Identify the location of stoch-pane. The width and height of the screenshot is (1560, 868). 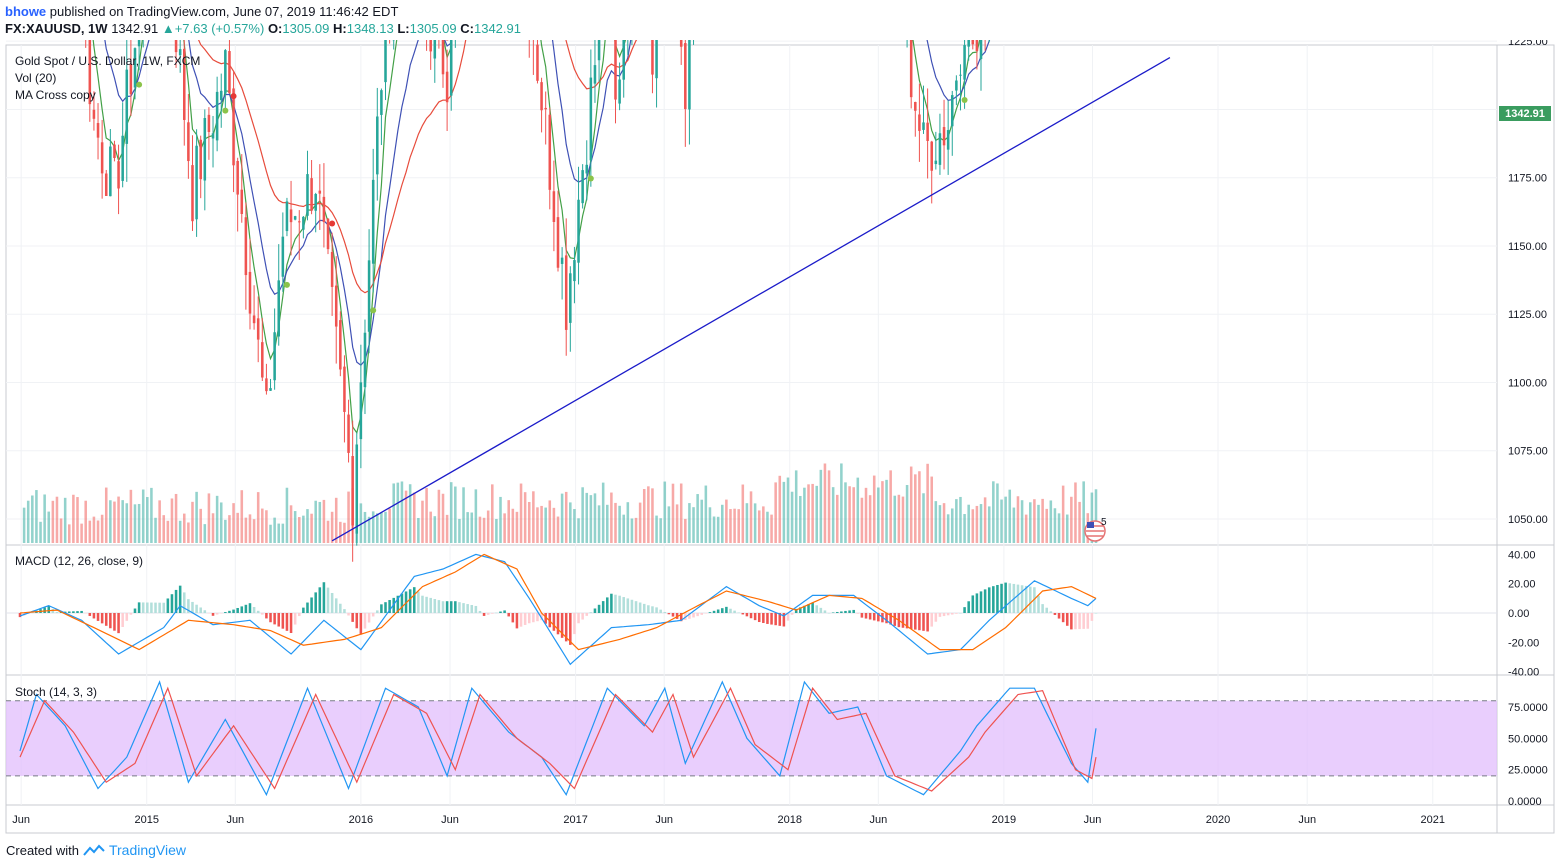
(751, 738).